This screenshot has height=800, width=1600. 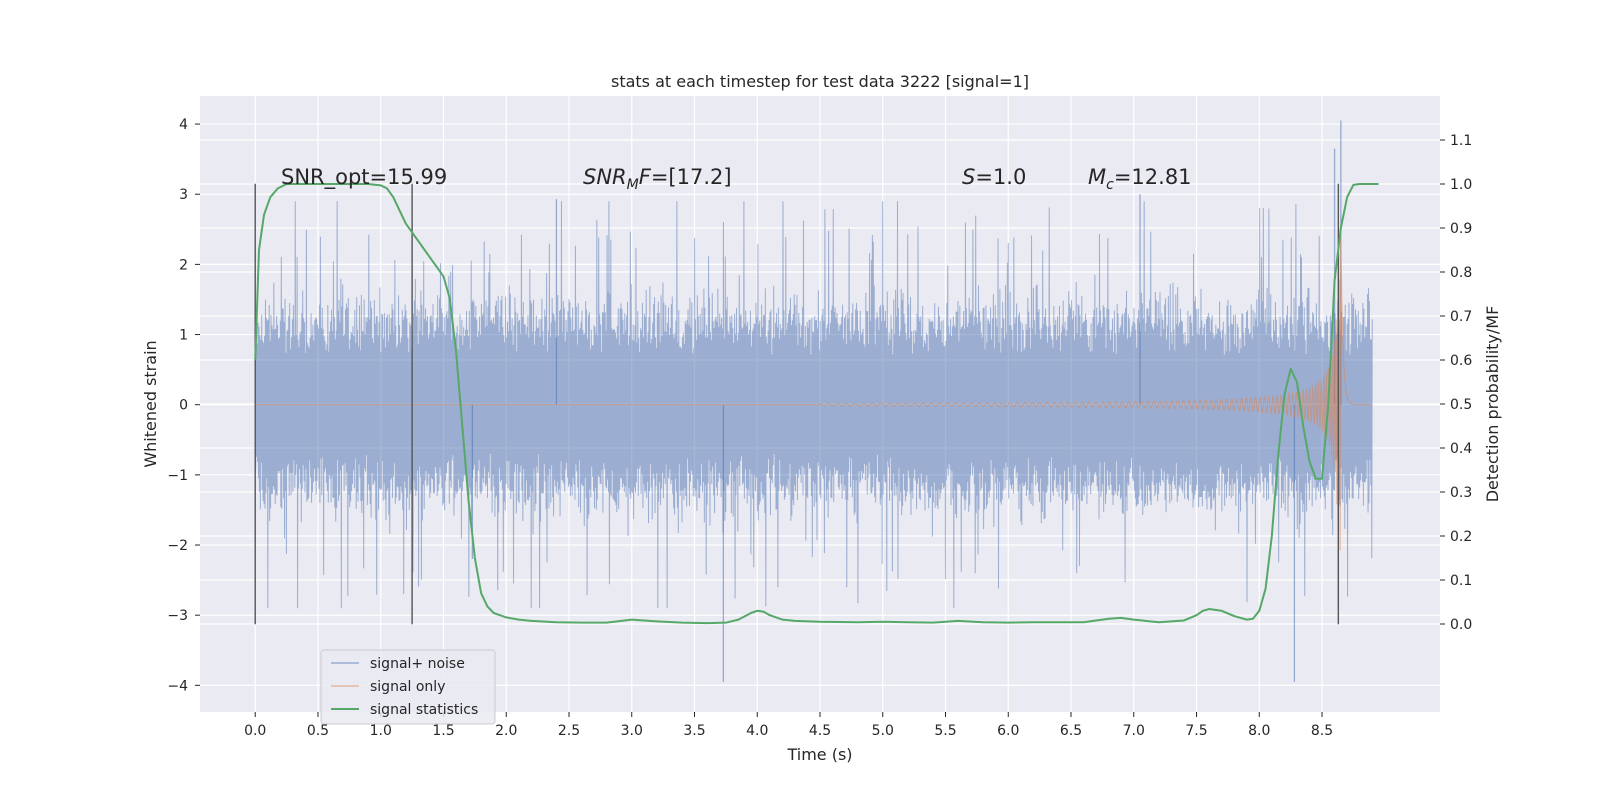 What do you see at coordinates (318, 731) in the screenshot?
I see `x-tick-label: 0.5` at bounding box center [318, 731].